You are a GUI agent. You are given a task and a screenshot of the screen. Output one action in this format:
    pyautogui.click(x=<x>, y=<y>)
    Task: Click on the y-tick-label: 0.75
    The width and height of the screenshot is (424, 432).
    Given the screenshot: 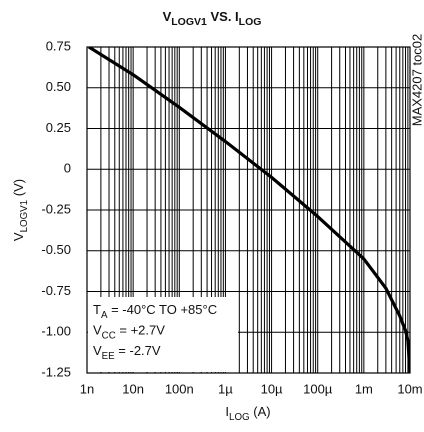 What is the action you would take?
    pyautogui.click(x=58, y=45)
    